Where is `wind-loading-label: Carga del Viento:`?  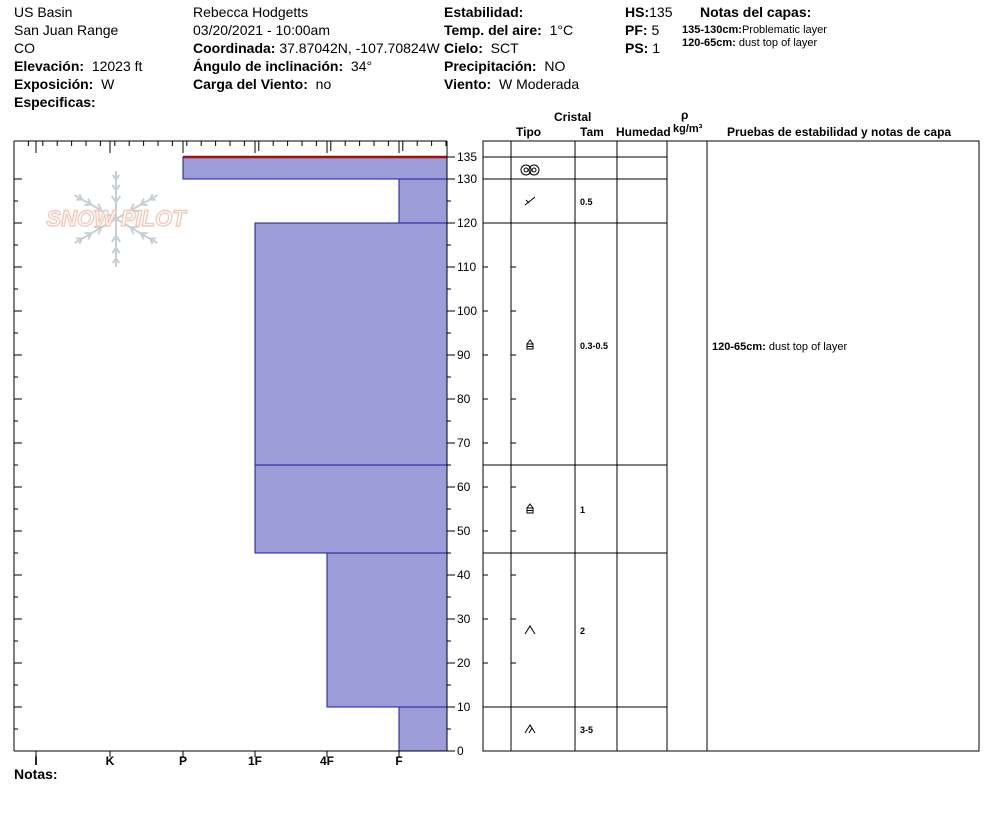 wind-loading-label: Carga del Viento: is located at coordinates (250, 84).